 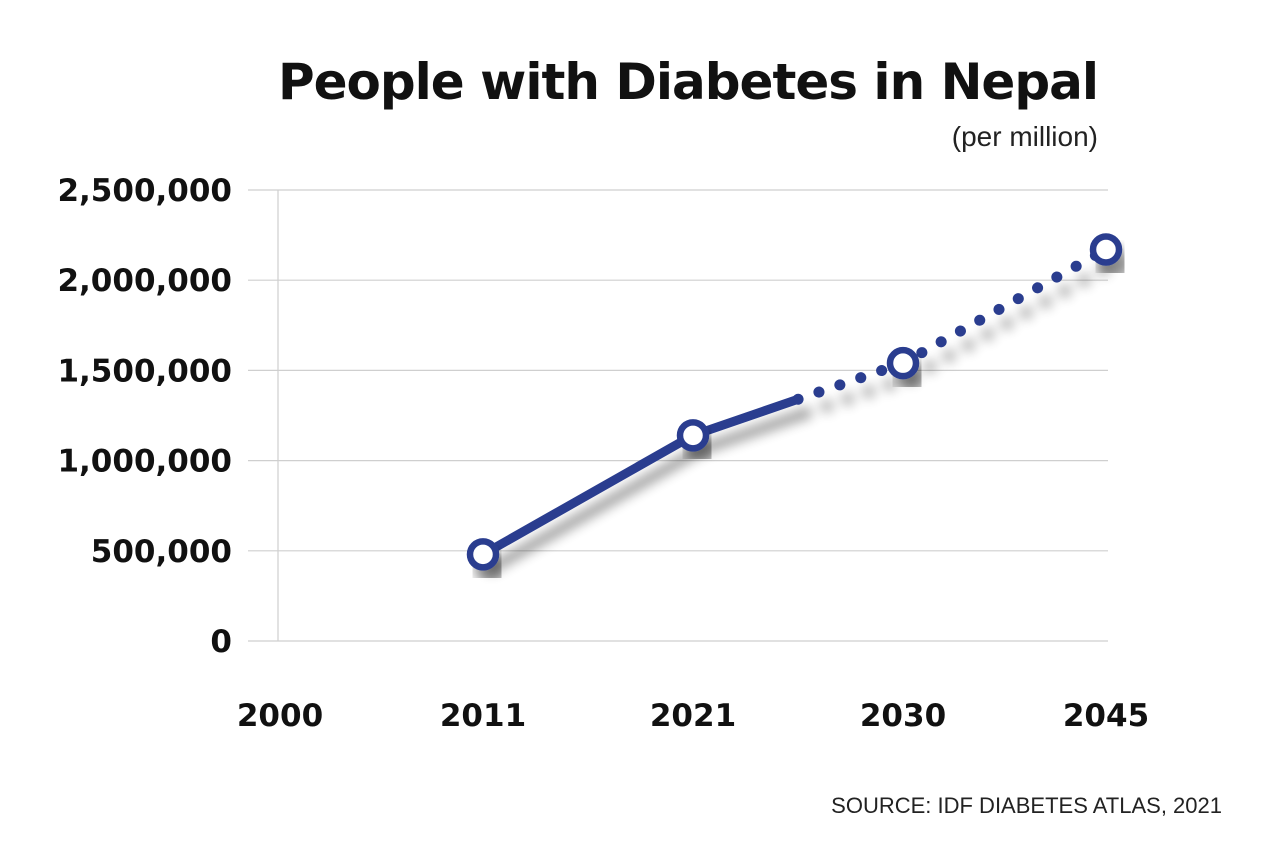 I want to click on y-tick-label: 2,000,000, so click(x=144, y=281).